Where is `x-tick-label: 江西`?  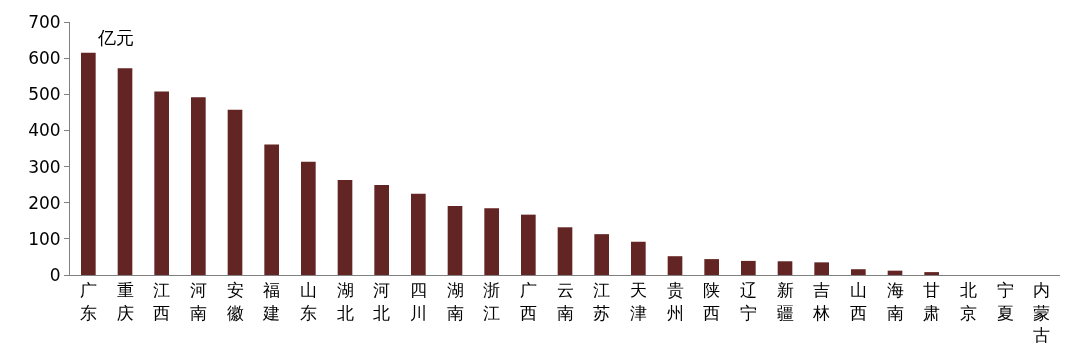 x-tick-label: 江西 is located at coordinates (162, 301).